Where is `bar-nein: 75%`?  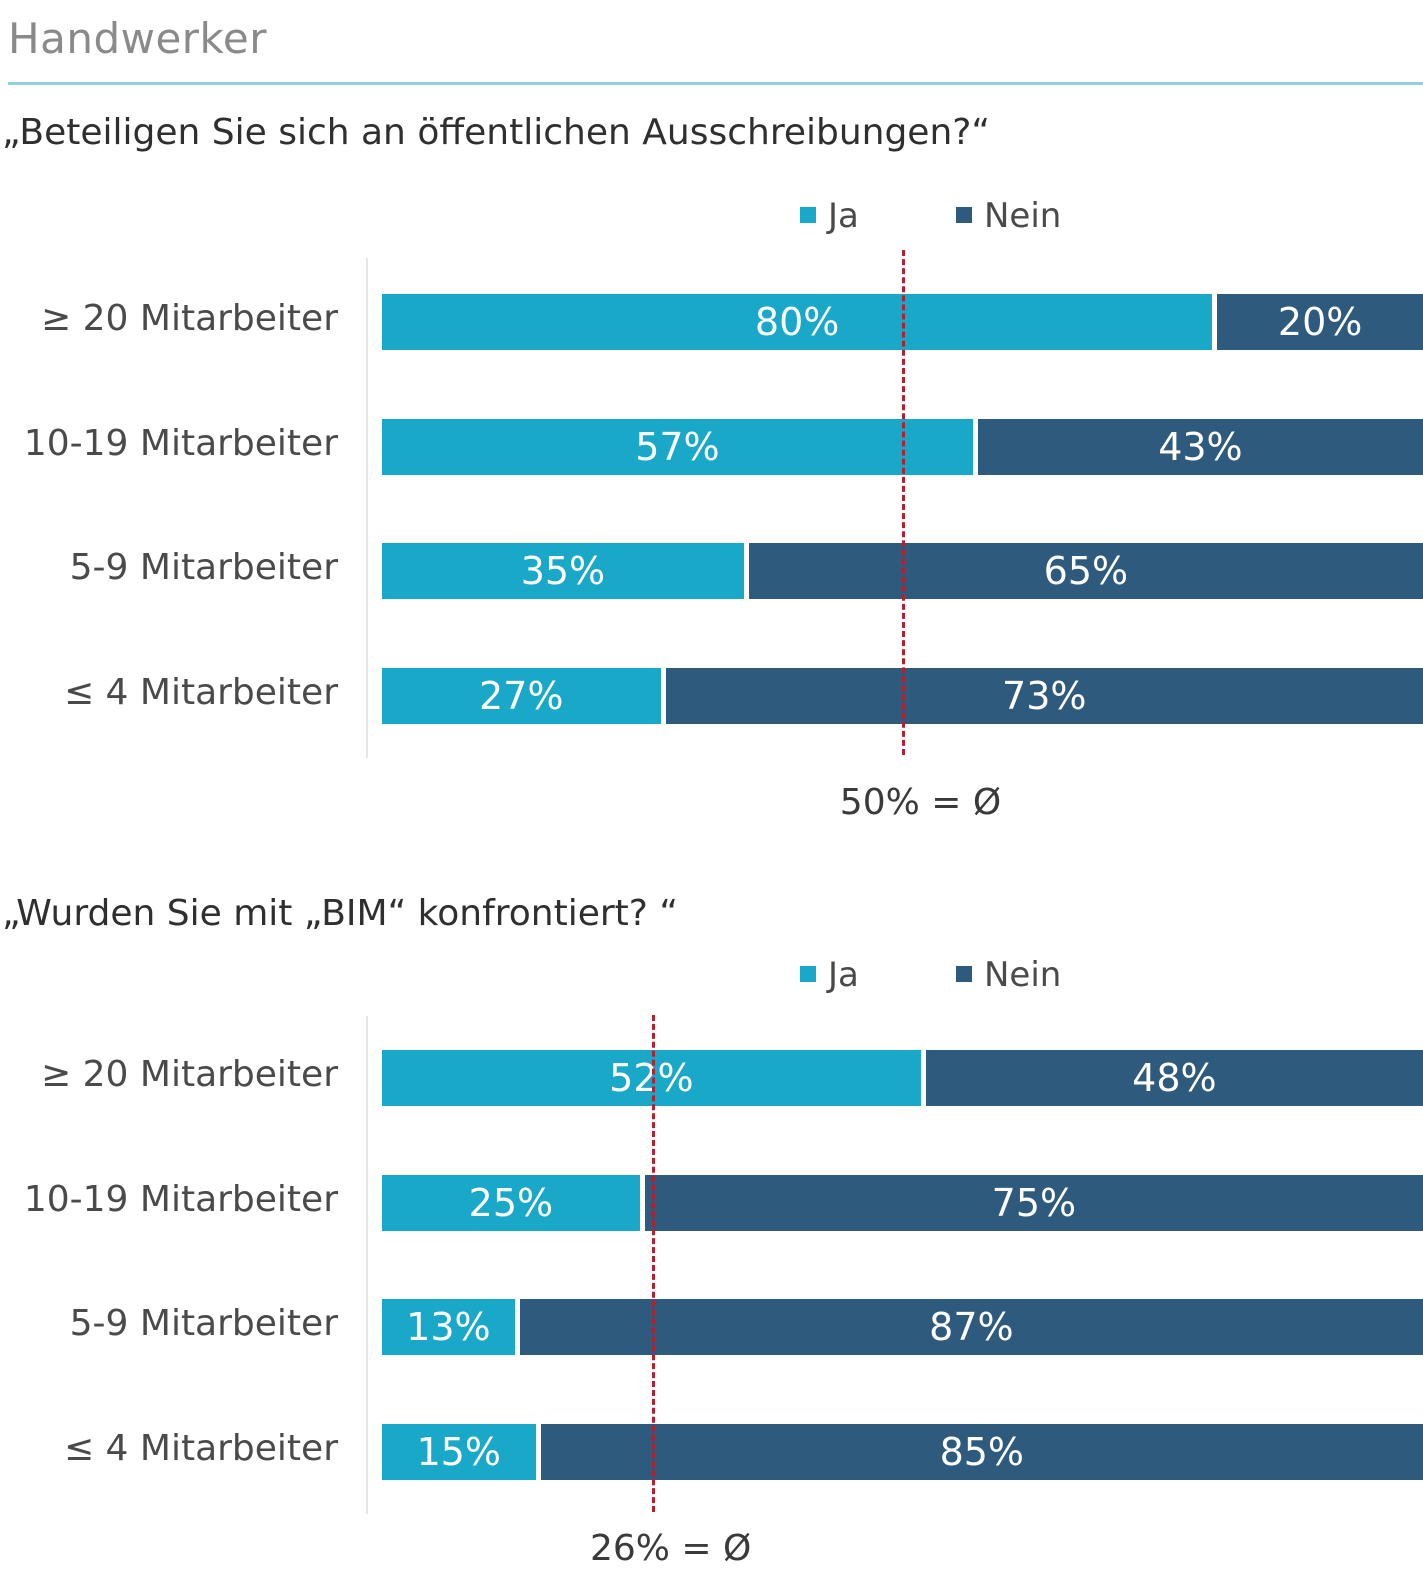
bar-nein: 75% is located at coordinates (1033, 1202).